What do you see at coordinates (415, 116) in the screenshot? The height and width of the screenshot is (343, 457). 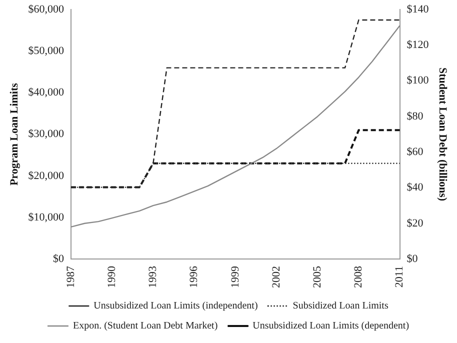 I see `y2-tick-label: $80` at bounding box center [415, 116].